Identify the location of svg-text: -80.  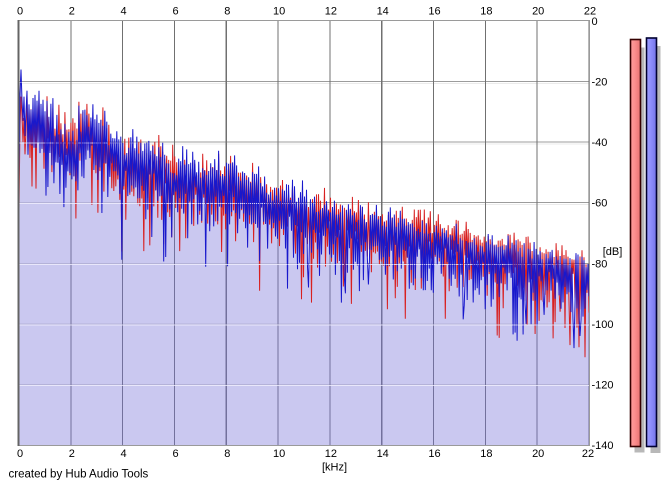
(600, 264).